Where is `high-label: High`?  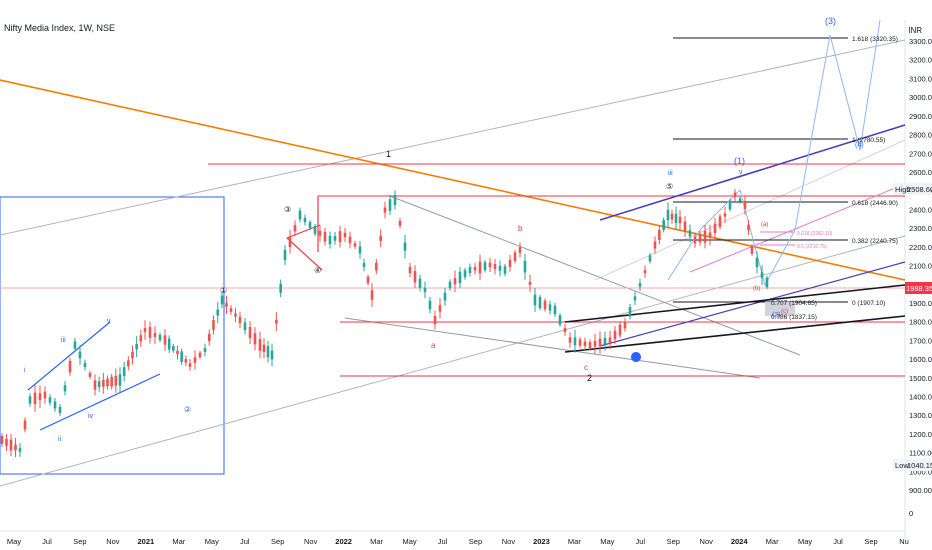
high-label: High is located at coordinates (902, 189).